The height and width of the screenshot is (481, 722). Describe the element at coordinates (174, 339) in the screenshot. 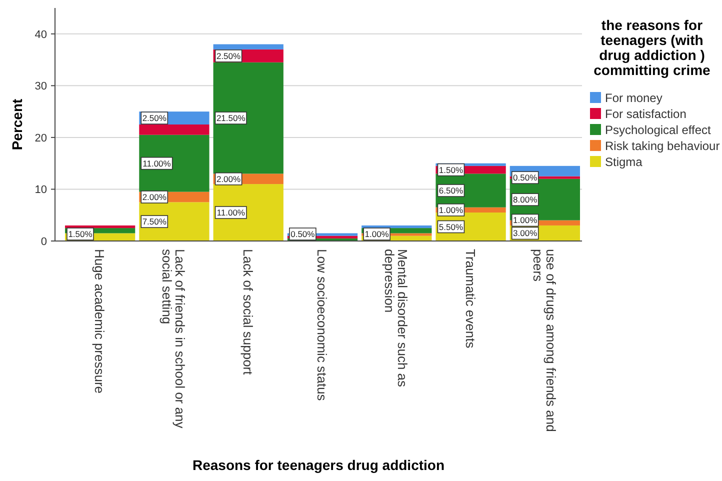

I see `x-tick-label: Lack of friends in school or any social setting` at that location.